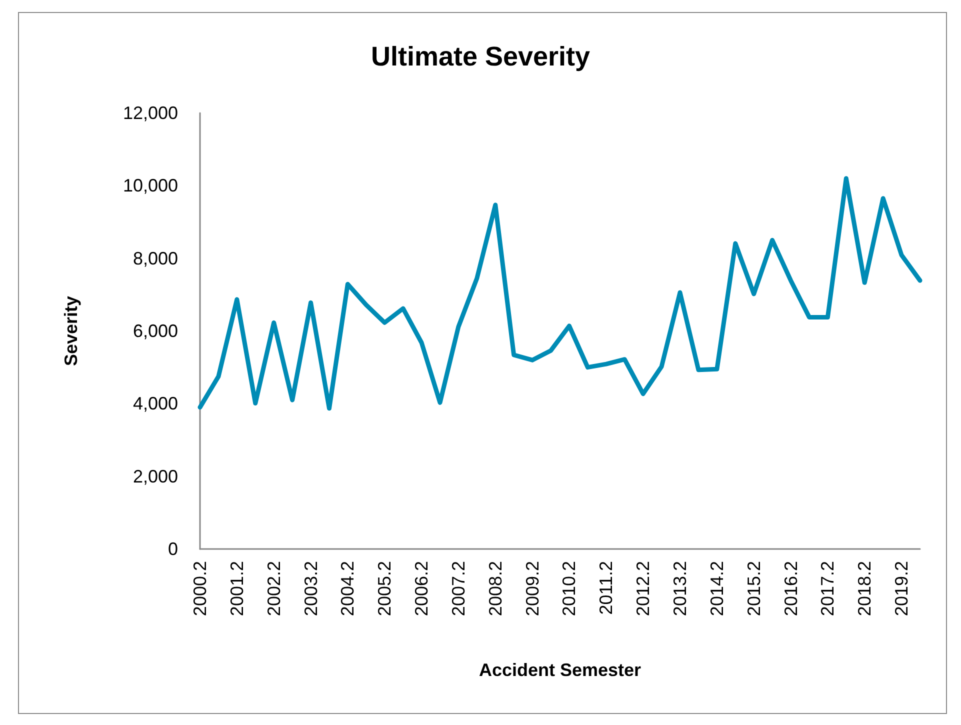 The image size is (961, 725). Describe the element at coordinates (173, 549) in the screenshot. I see `y-tick-label: 0` at that location.